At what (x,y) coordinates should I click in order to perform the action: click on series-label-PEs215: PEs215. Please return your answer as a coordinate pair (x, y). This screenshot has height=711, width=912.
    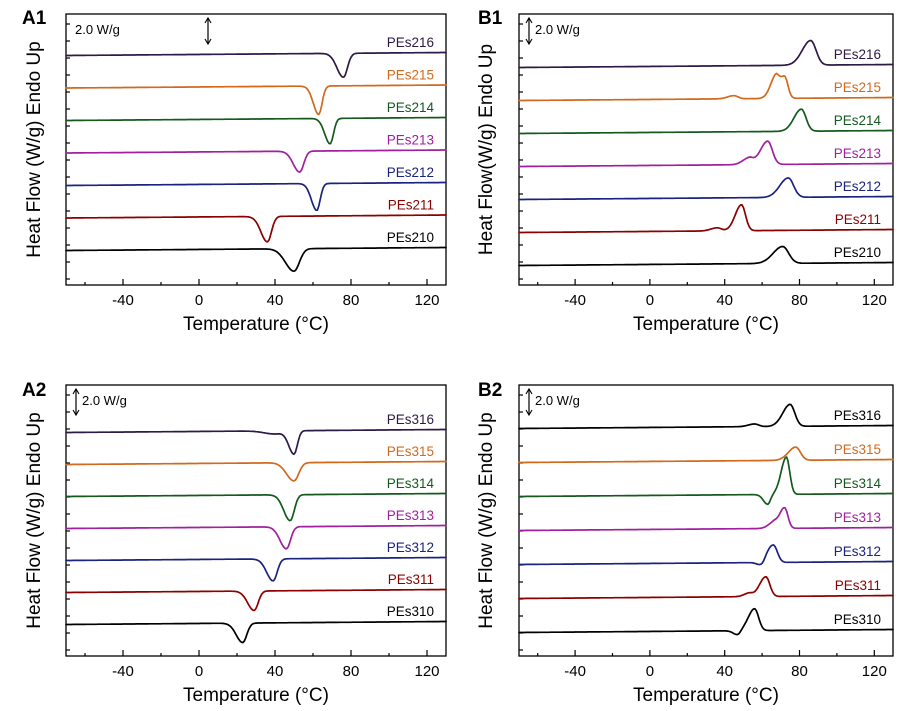
    Looking at the image, I should click on (410, 75).